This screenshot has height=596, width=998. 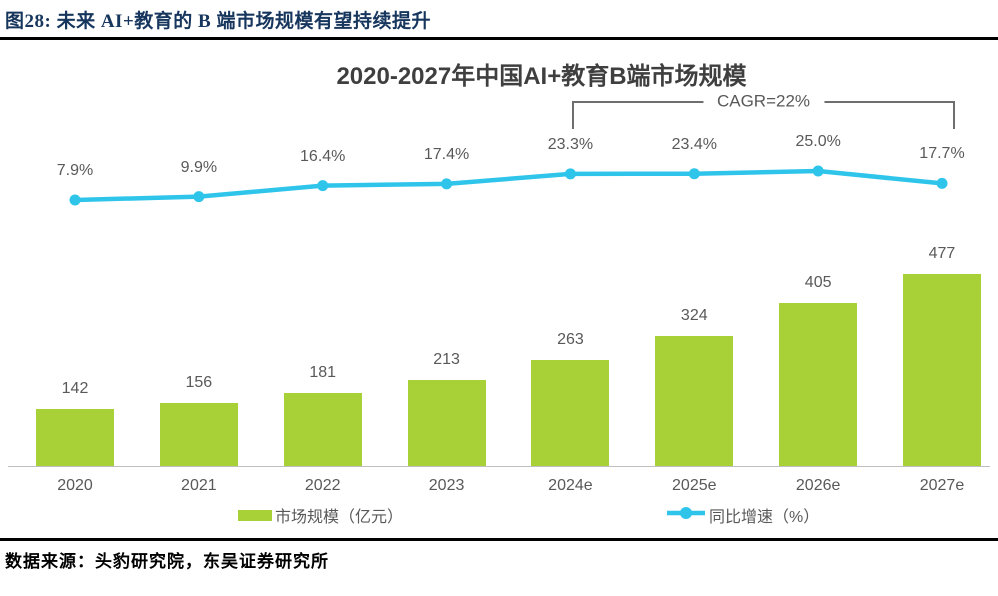 What do you see at coordinates (218, 21) in the screenshot?
I see `figure-caption: 图28: 未来 AI+教育的 B 端市场规模有望持续提升` at bounding box center [218, 21].